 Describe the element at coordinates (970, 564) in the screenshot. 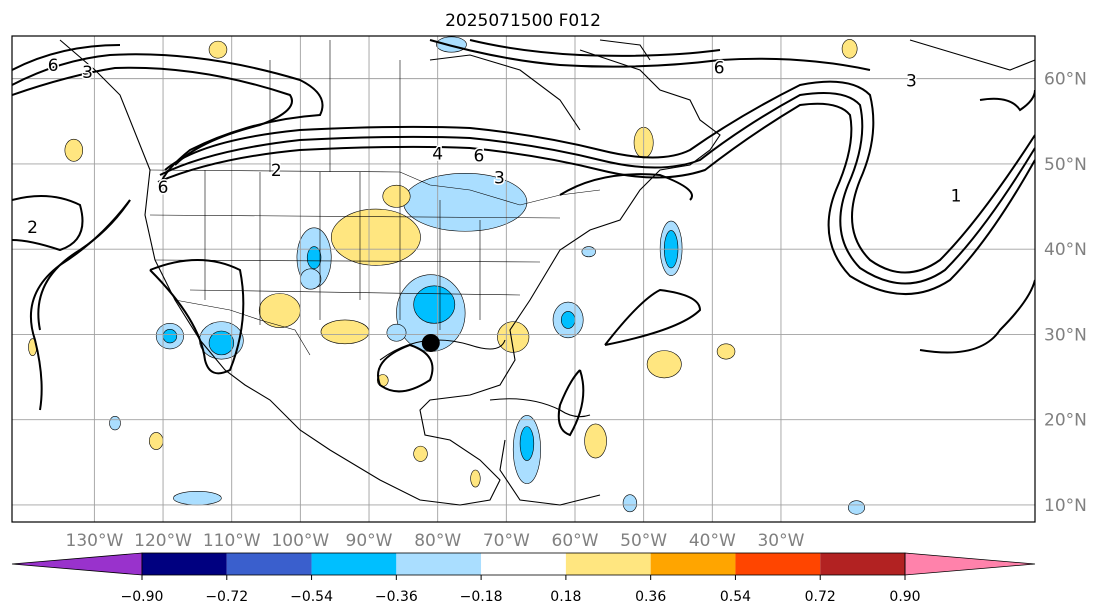

I see `colorbar-extend-high` at that location.